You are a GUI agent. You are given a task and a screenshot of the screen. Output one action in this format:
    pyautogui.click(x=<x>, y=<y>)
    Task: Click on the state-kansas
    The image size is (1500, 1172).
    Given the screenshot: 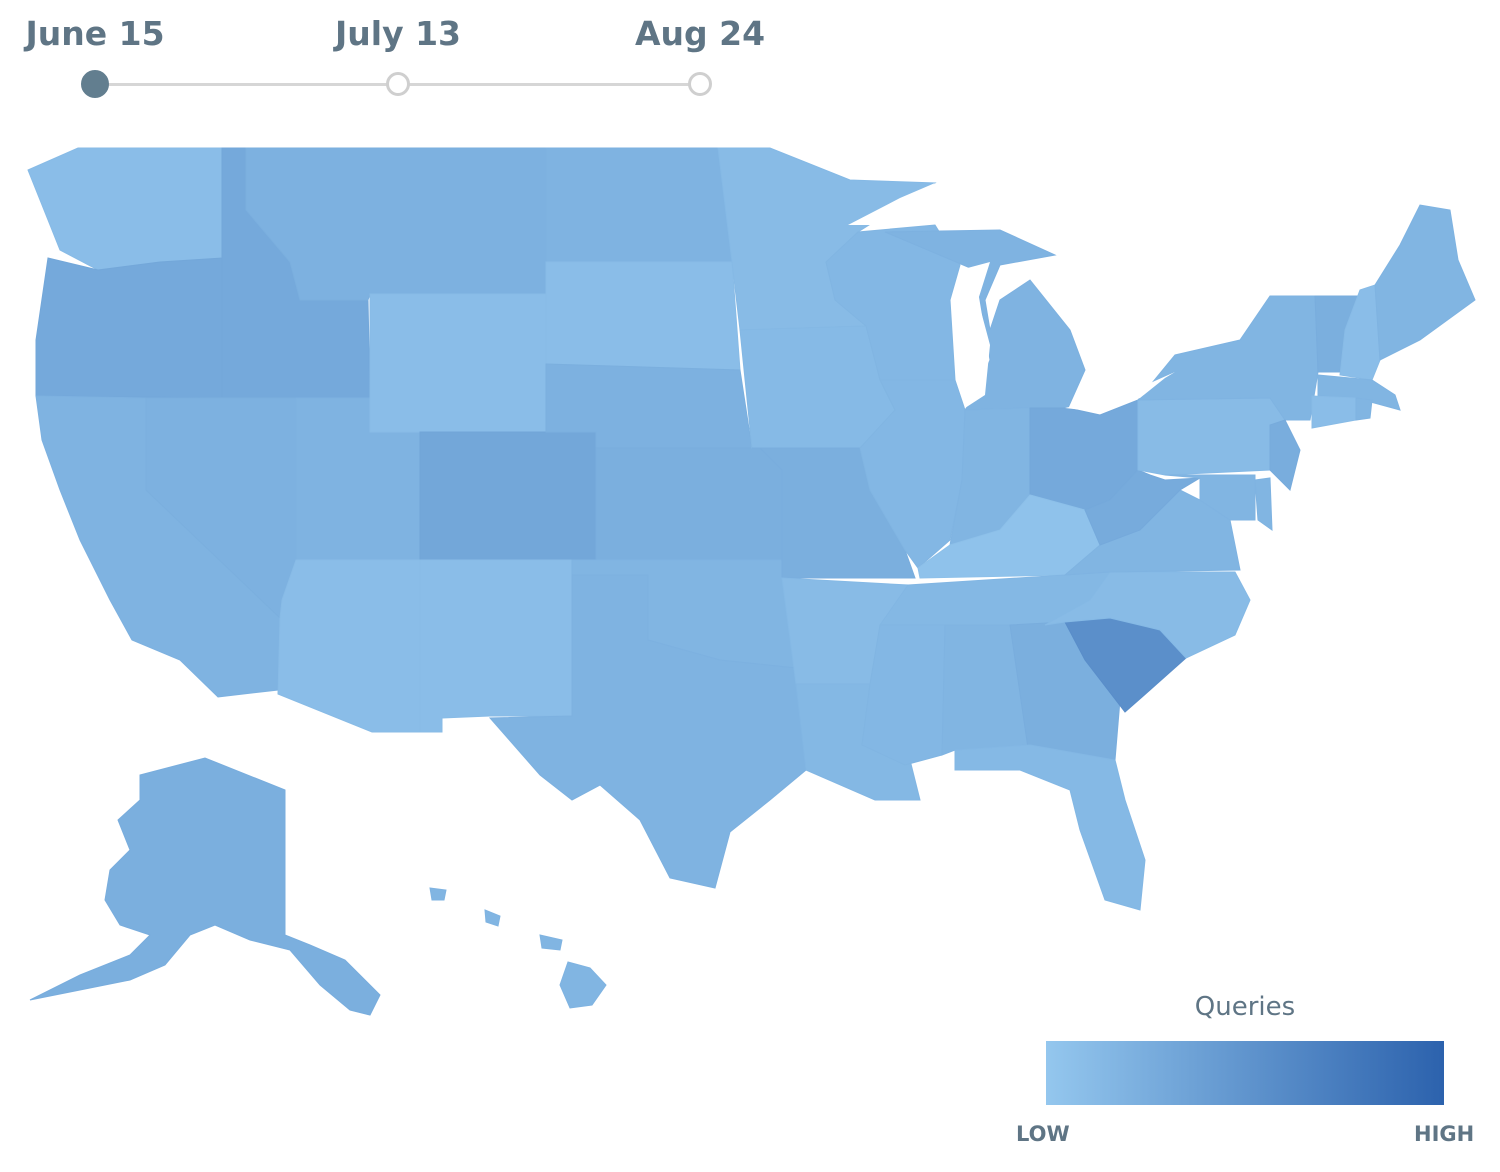 What is the action you would take?
    pyautogui.click(x=689, y=504)
    